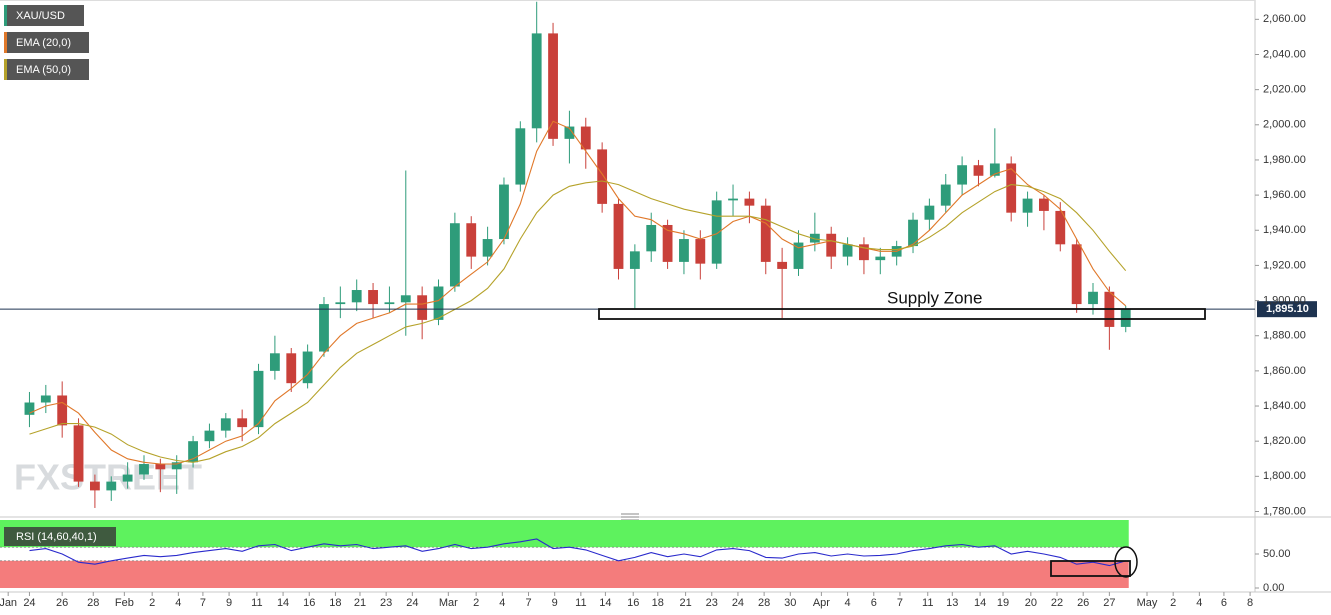 The width and height of the screenshot is (1331, 615). I want to click on y-tick-label: 0.00, so click(1273, 588).